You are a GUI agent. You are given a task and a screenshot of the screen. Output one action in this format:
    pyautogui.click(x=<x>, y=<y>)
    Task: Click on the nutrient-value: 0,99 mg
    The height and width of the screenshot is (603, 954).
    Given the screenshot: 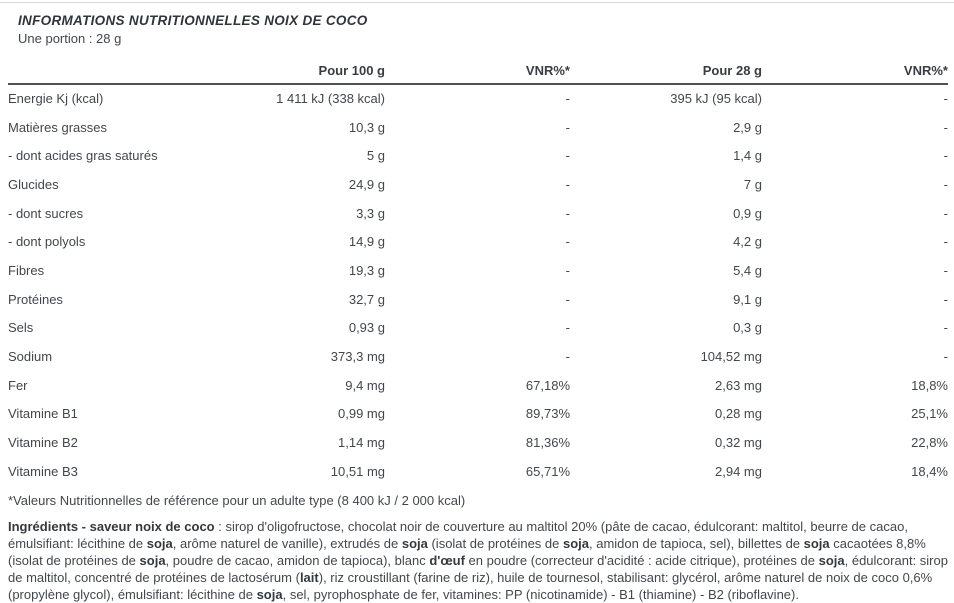 What is the action you would take?
    pyautogui.click(x=361, y=414)
    